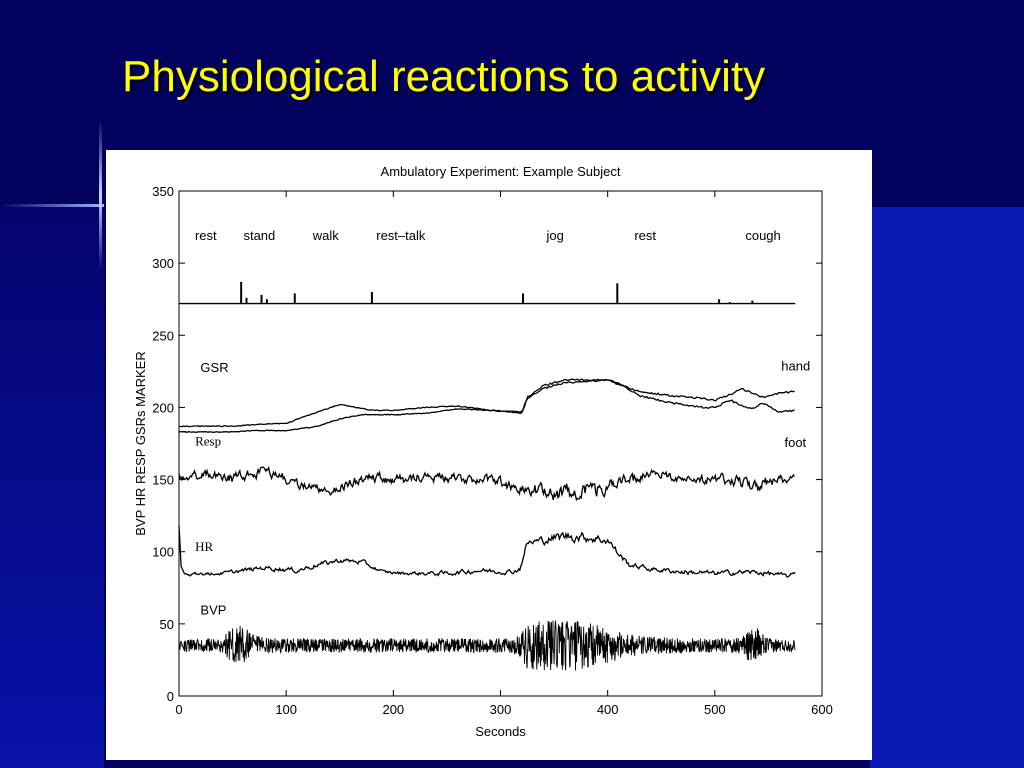 This screenshot has width=1024, height=768. I want to click on slide-background-right, so click(947, 487).